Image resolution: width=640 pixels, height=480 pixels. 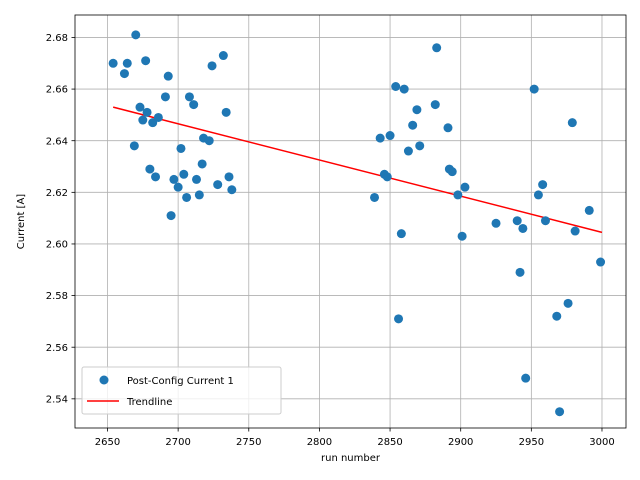 What do you see at coordinates (57, 245) in the screenshot?
I see `y-tick-label: 2.60` at bounding box center [57, 245].